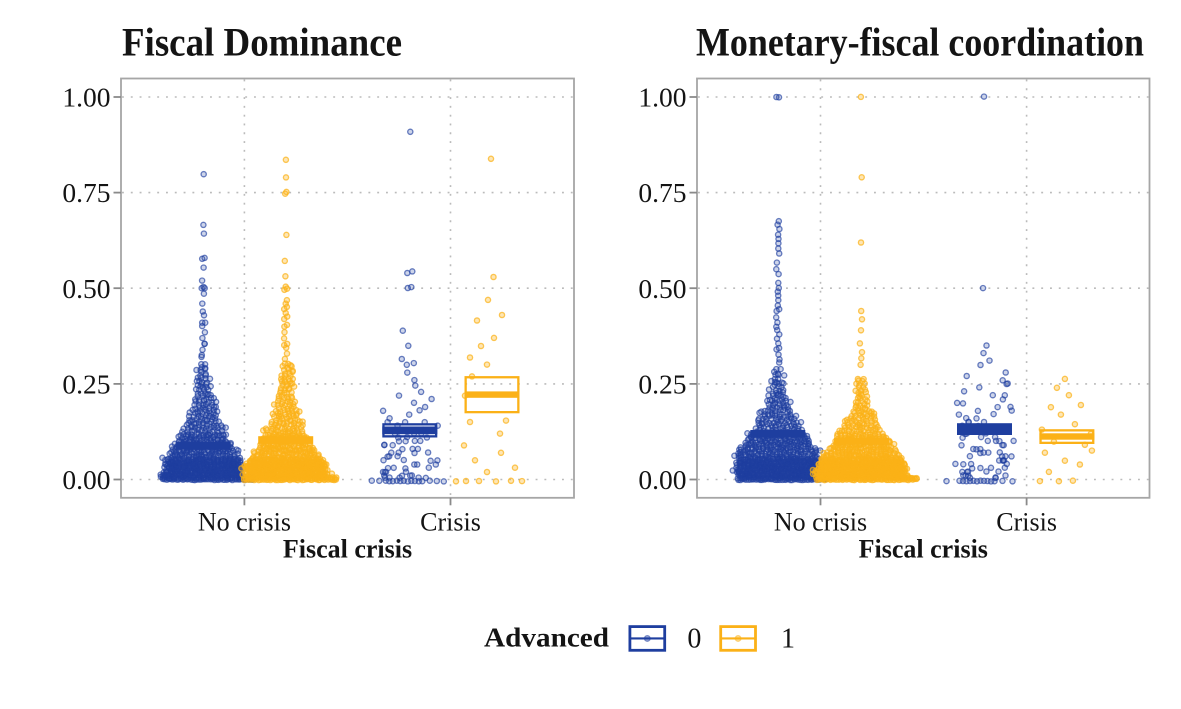 The image size is (1181, 709). I want to click on svg-text: Advanced, so click(546, 637).